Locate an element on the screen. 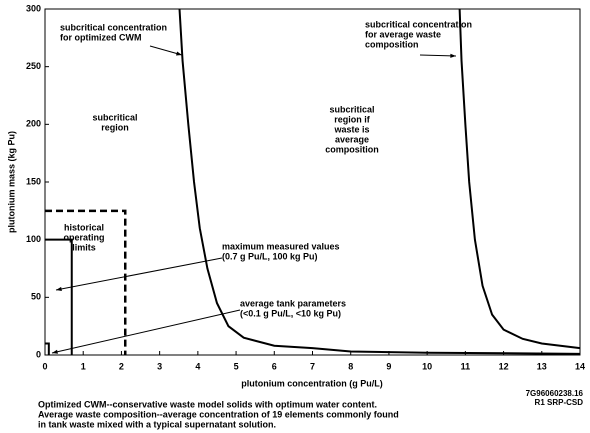 The image size is (590, 433). annotation: average tank parameters is located at coordinates (293, 303).